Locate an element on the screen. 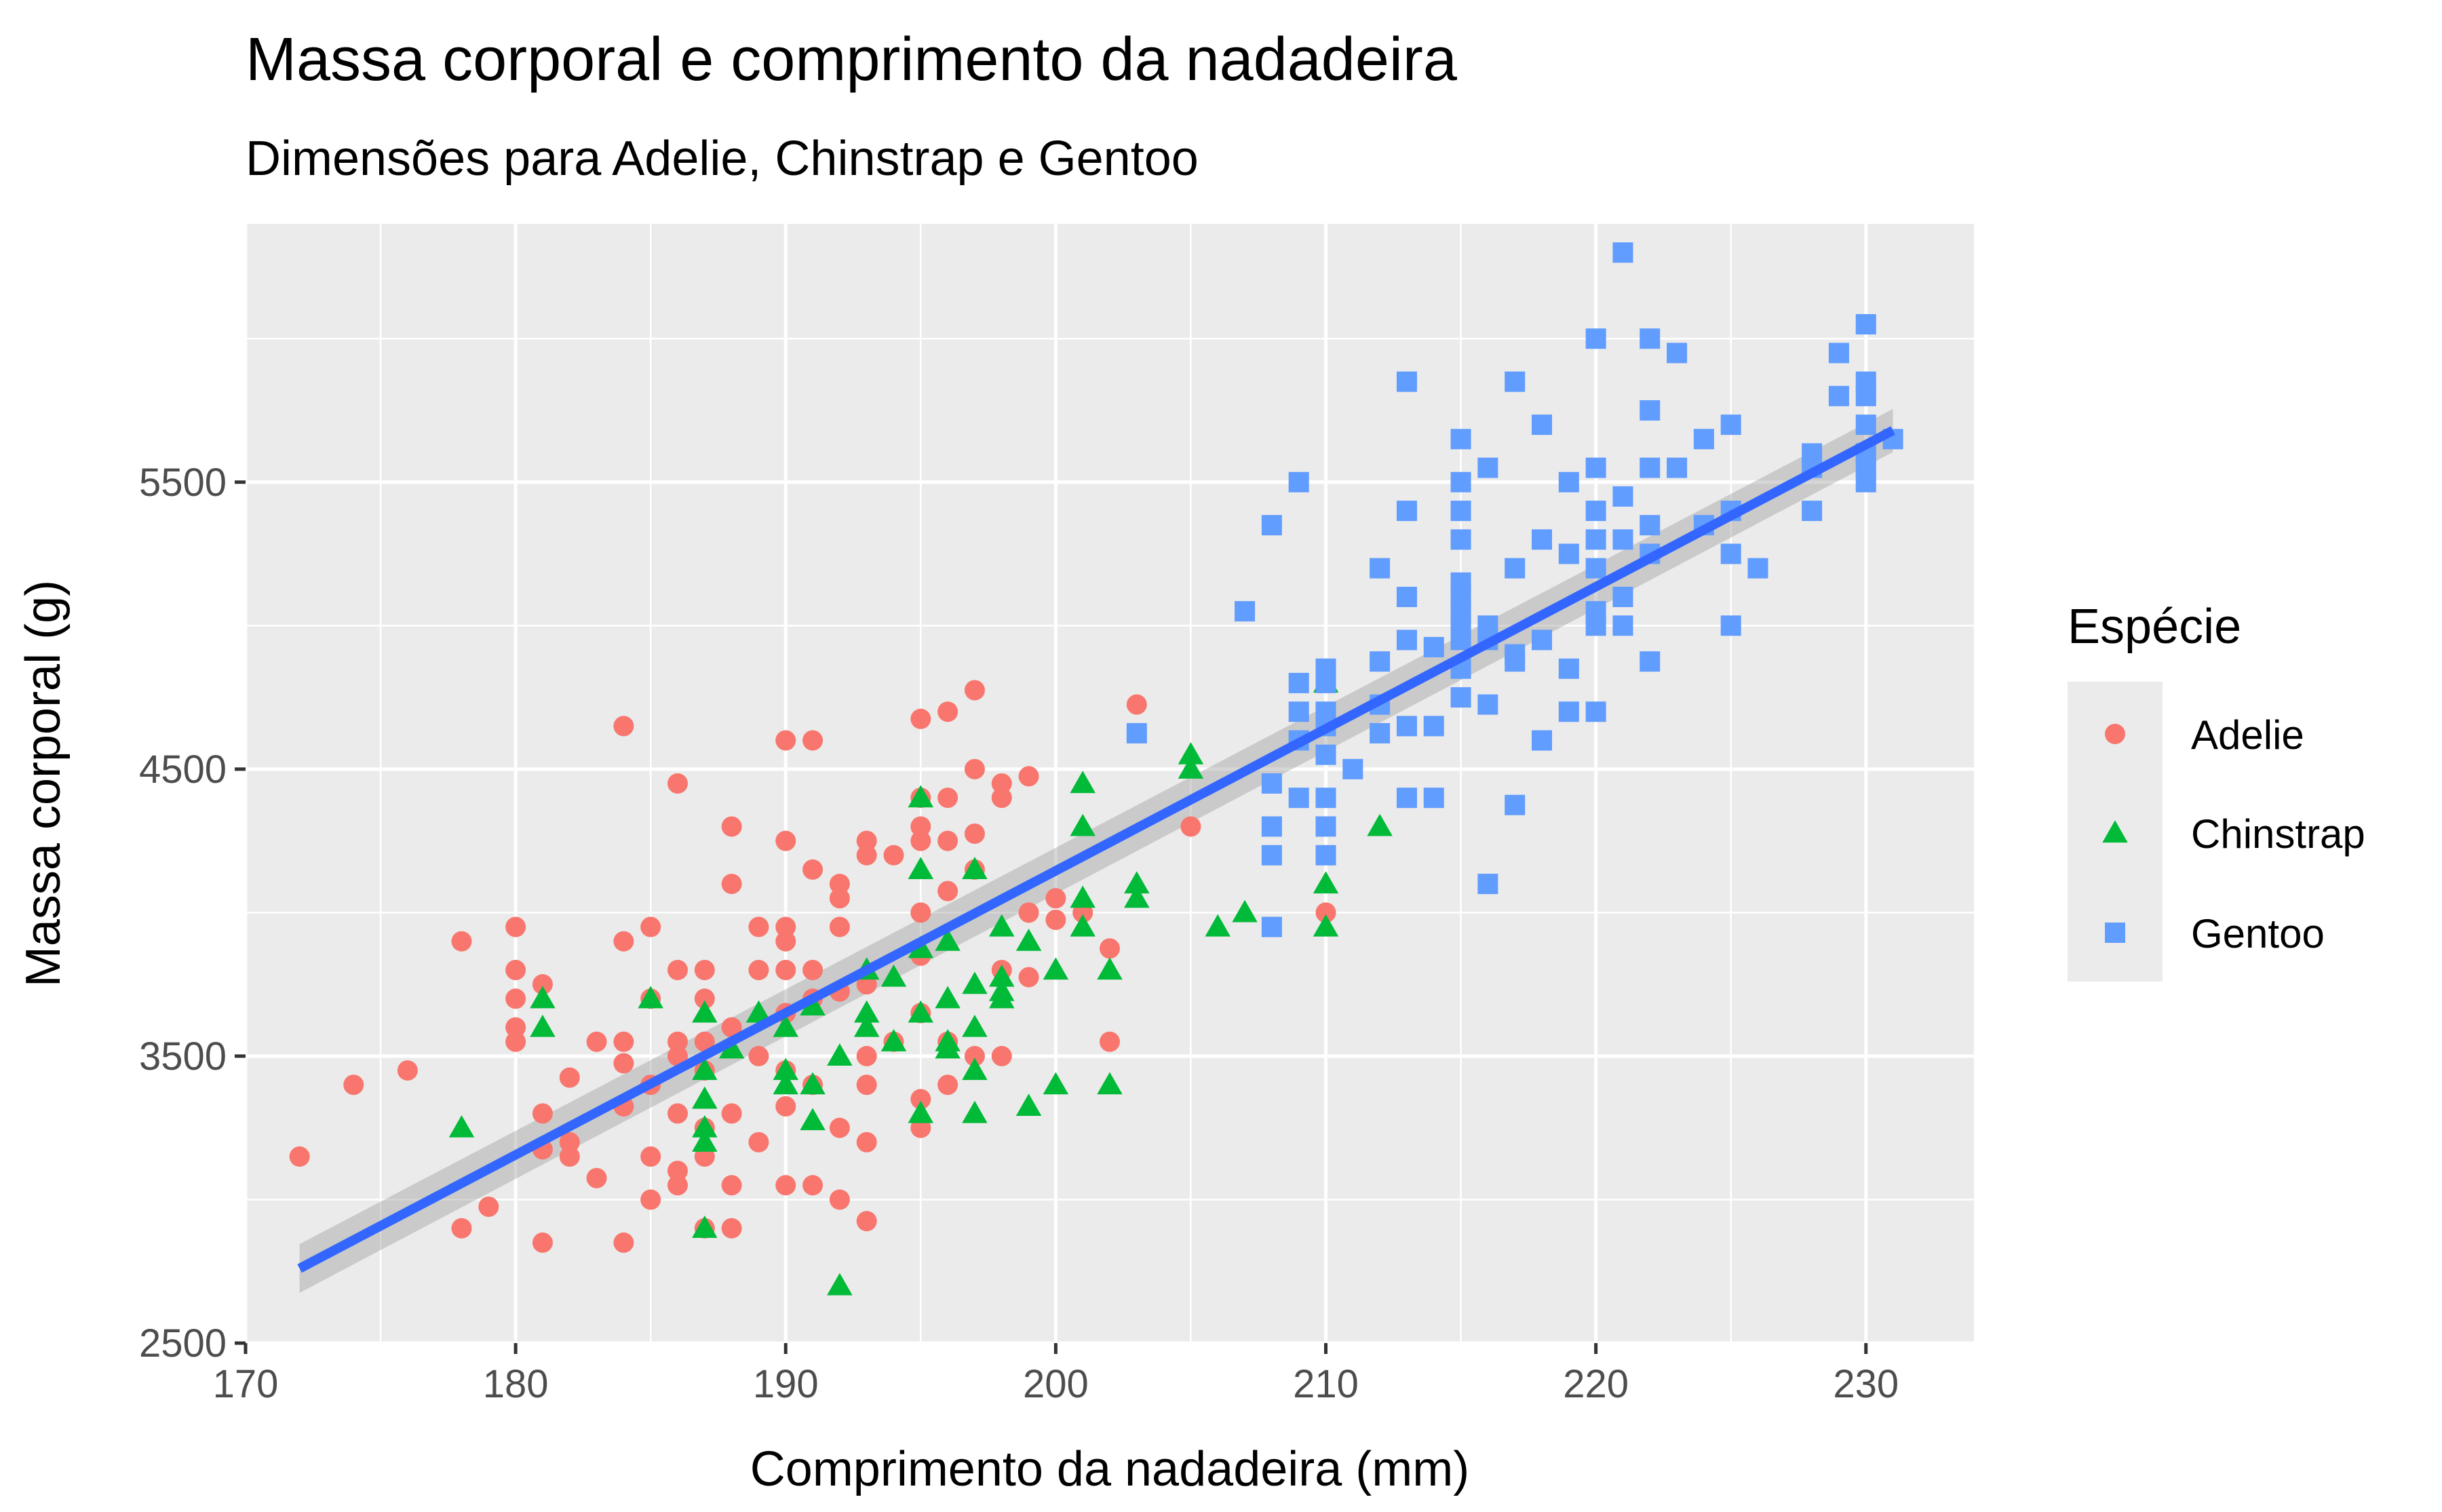  x-tick-label: 220 is located at coordinates (1596, 1384).